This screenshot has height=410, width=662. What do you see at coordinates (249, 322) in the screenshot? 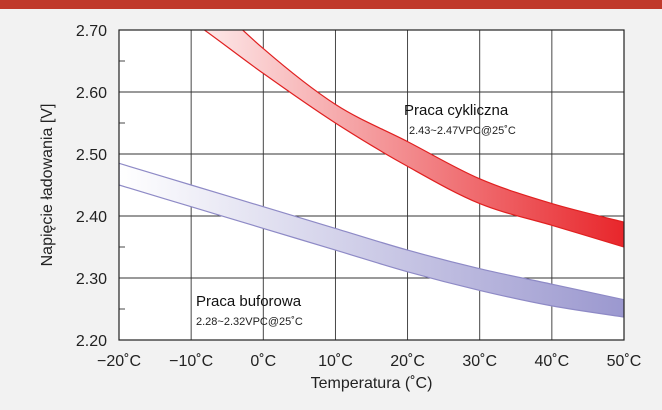
I see `series-range-label: 2.28~2.32VPC@25˚C` at bounding box center [249, 322].